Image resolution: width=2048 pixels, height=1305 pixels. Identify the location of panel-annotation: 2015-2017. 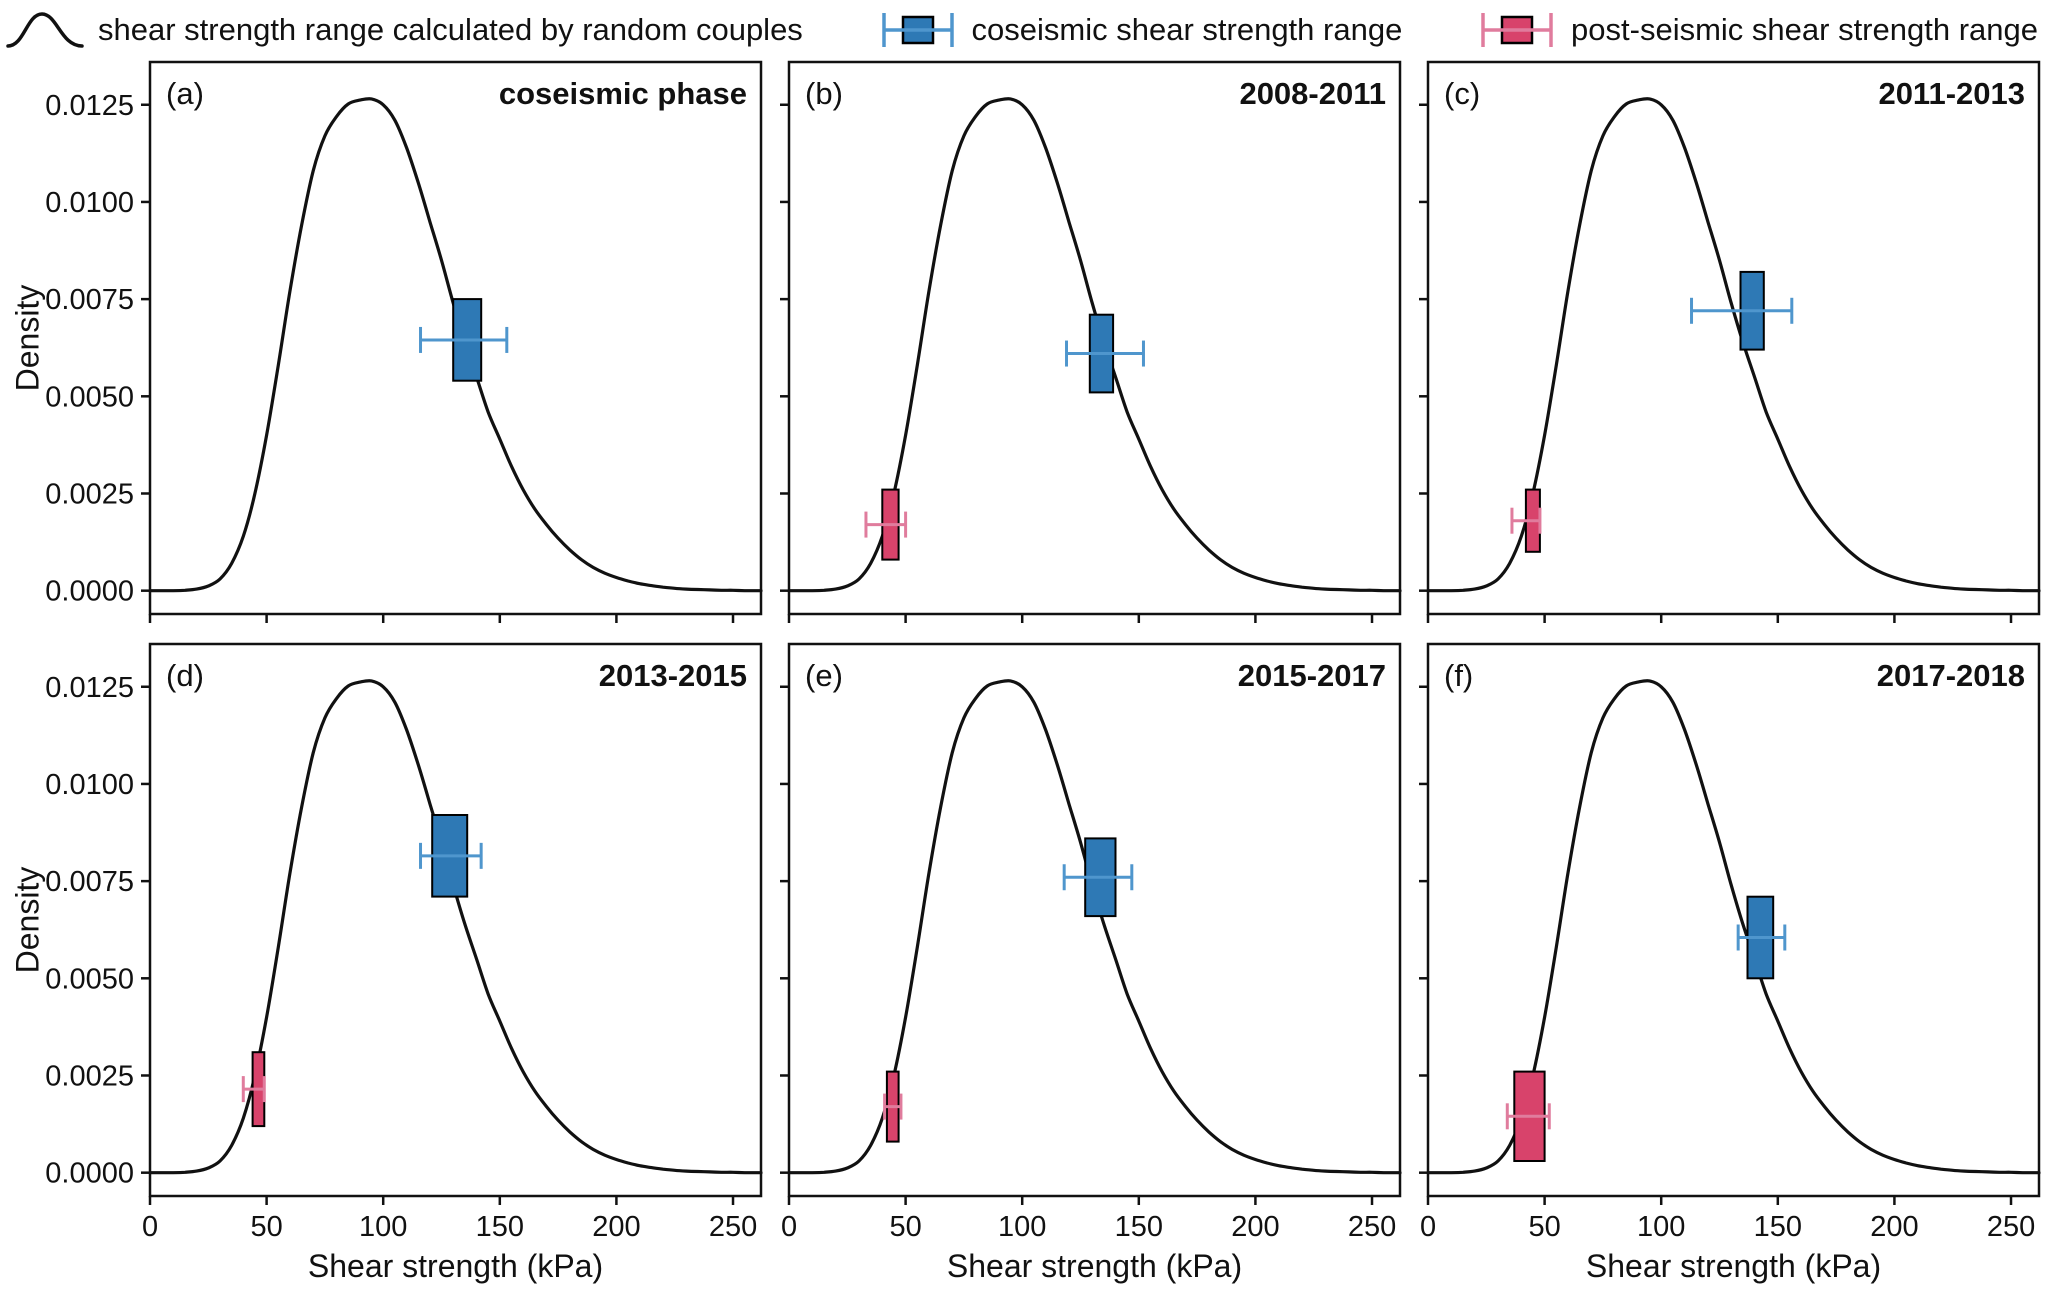
(1312, 675).